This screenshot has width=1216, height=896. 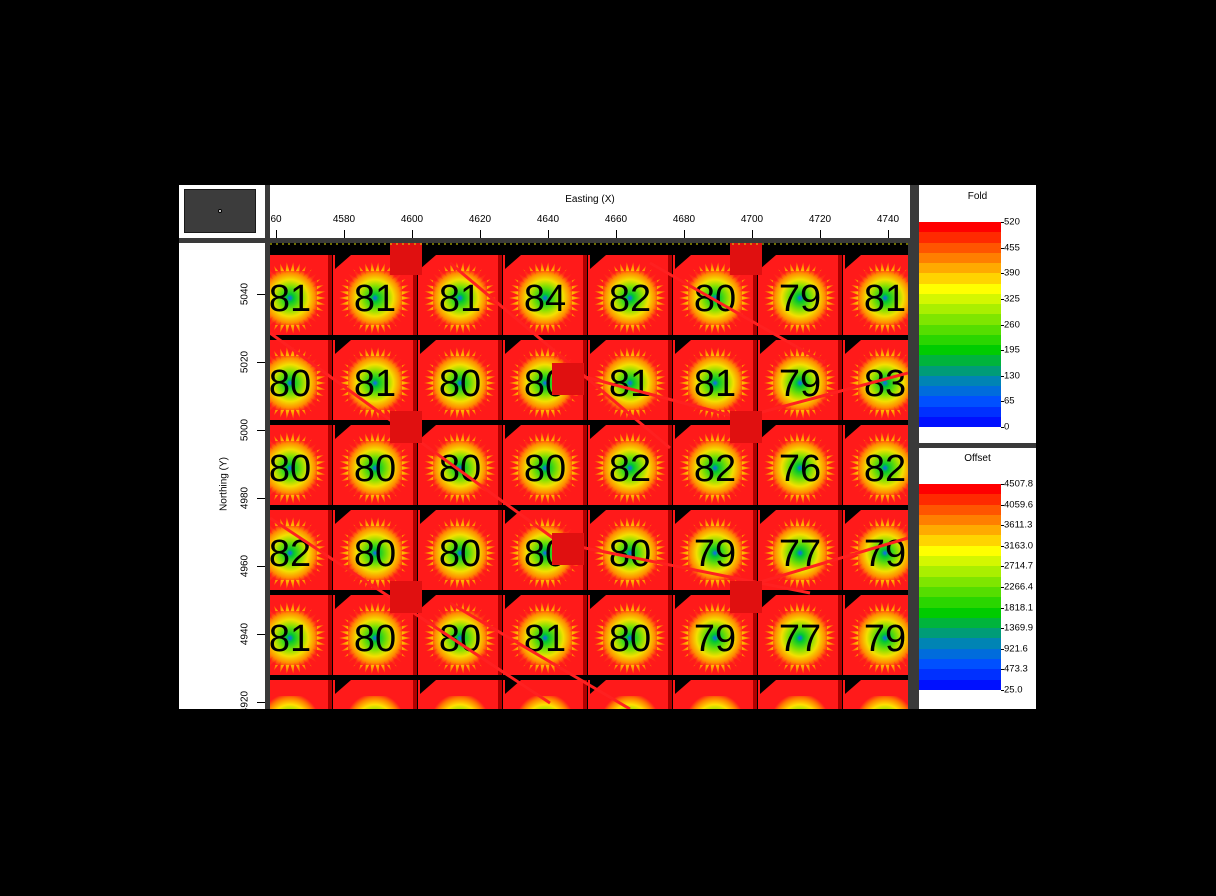 I want to click on legend-value-label: 4507.8, so click(x=1019, y=484).